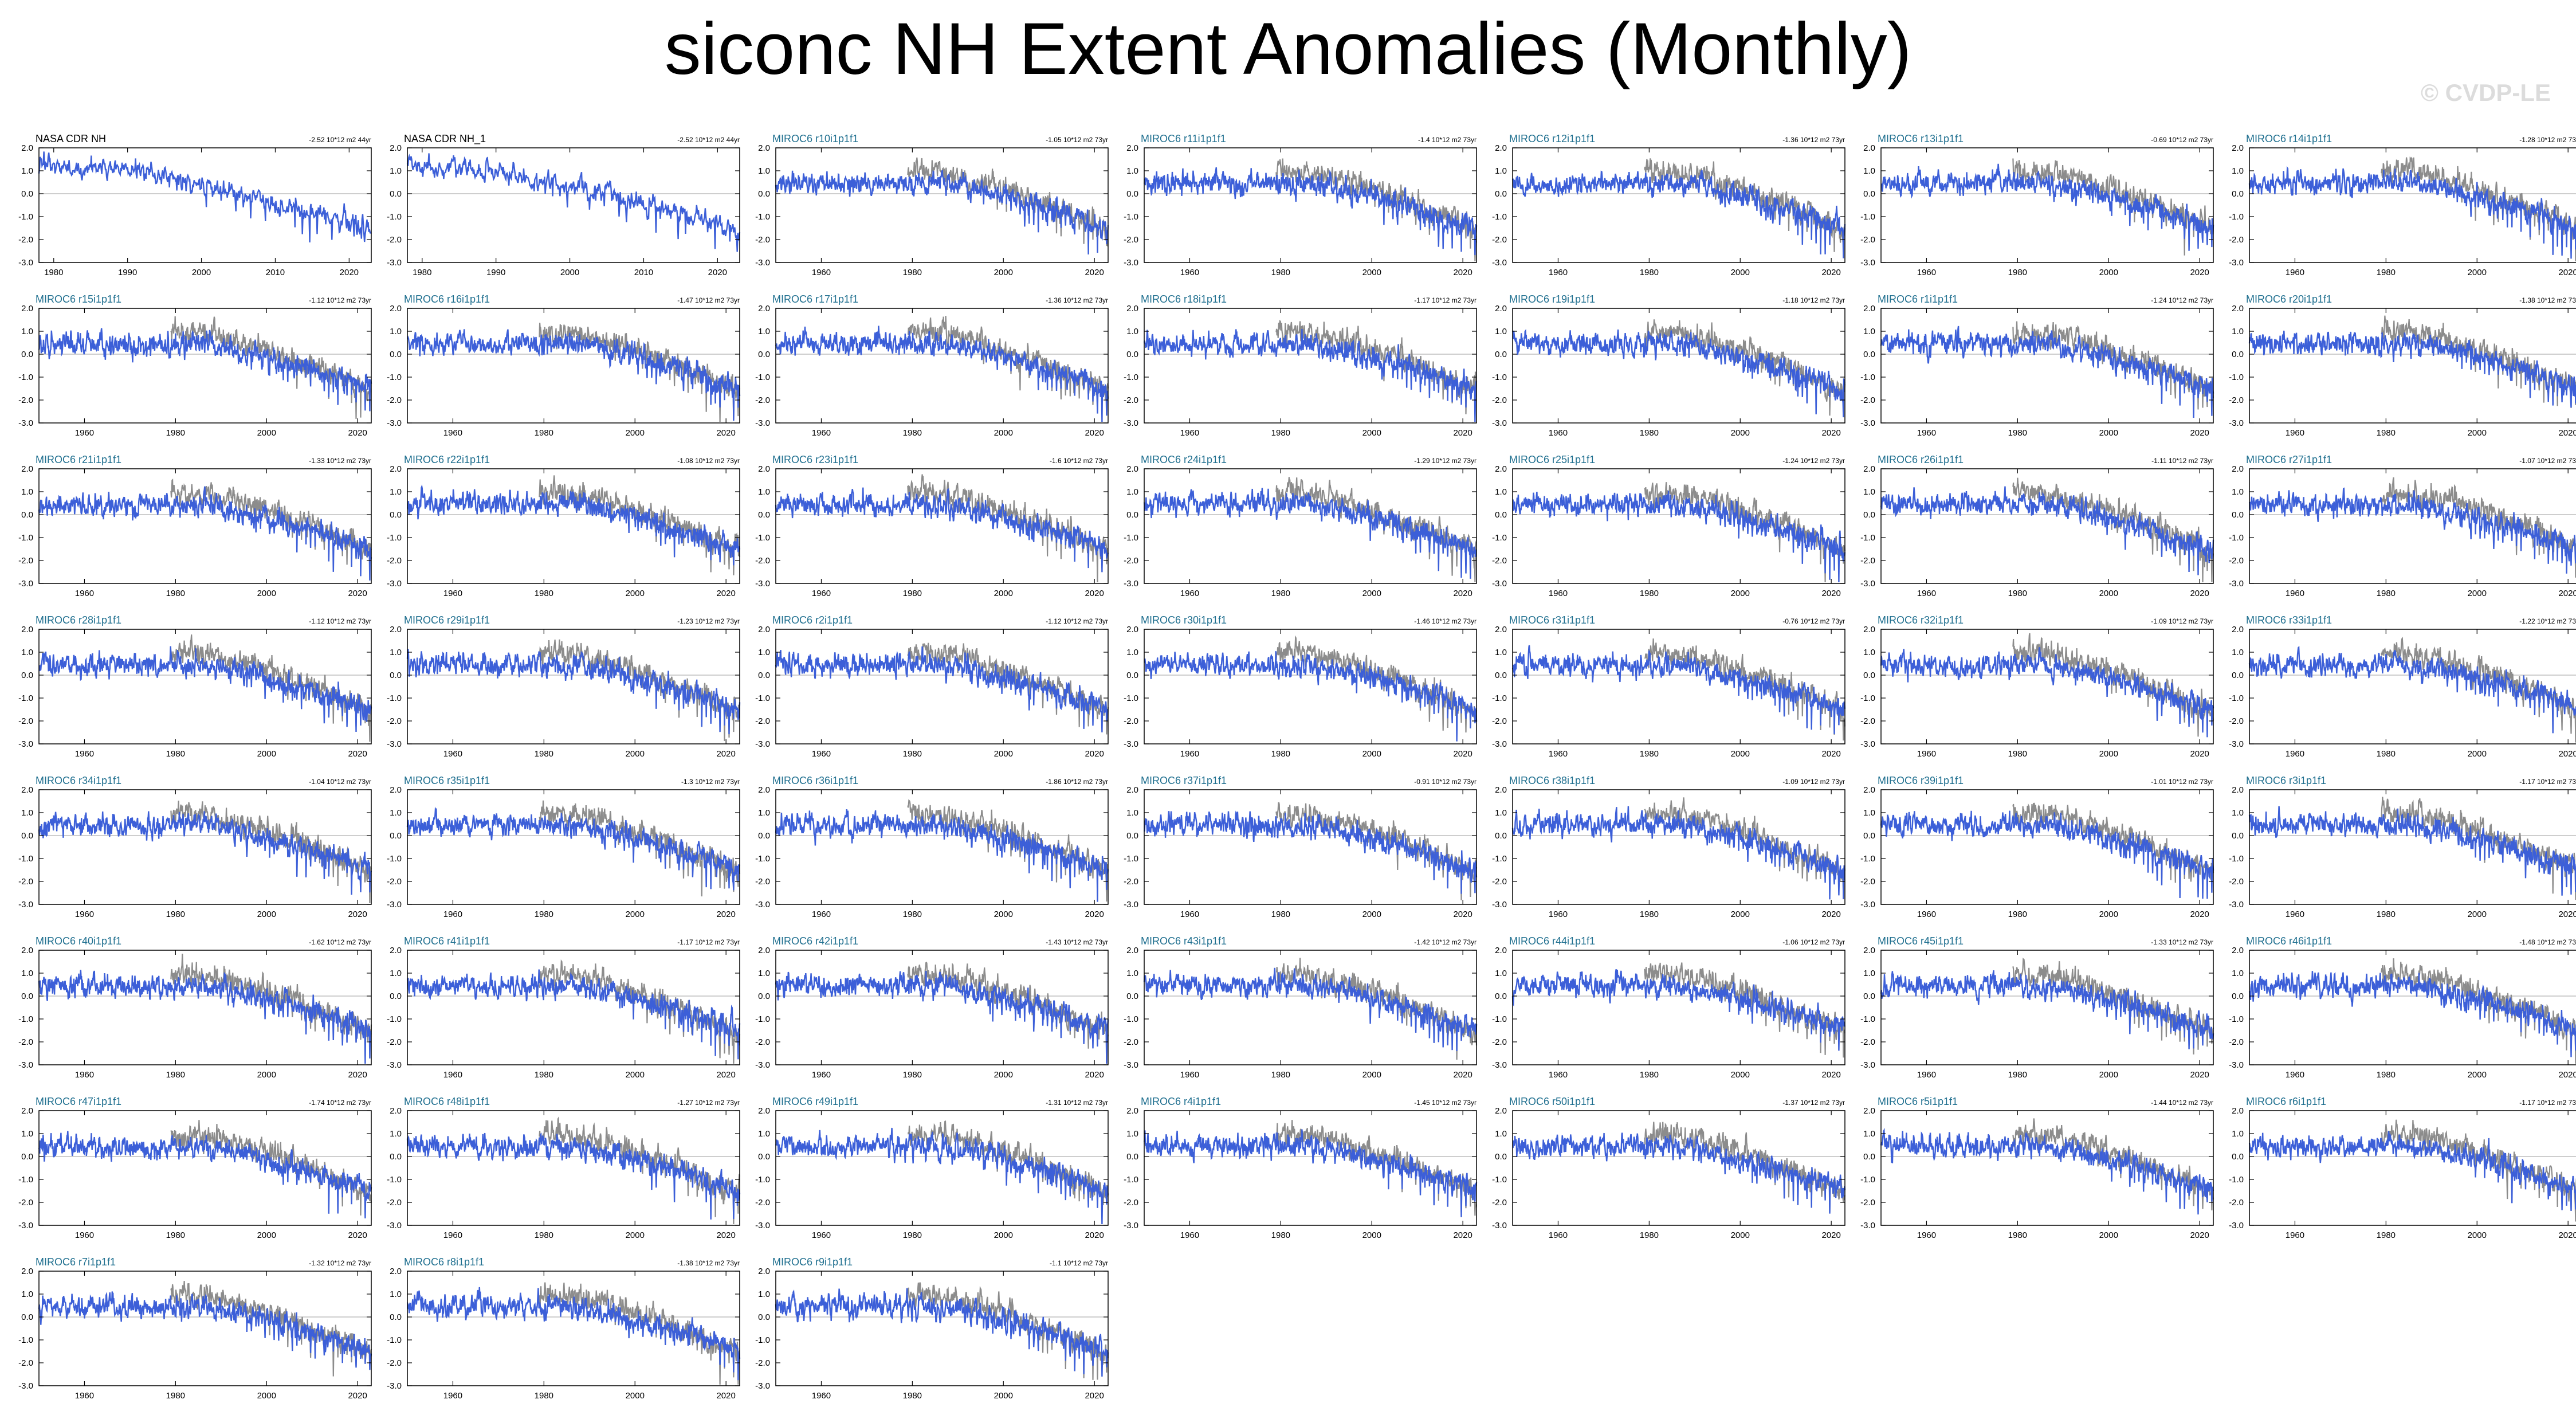 Image resolution: width=2576 pixels, height=1419 pixels. What do you see at coordinates (340, 1263) in the screenshot?
I see `panel-trend-label: -1.32 10*12 m2 73yr` at bounding box center [340, 1263].